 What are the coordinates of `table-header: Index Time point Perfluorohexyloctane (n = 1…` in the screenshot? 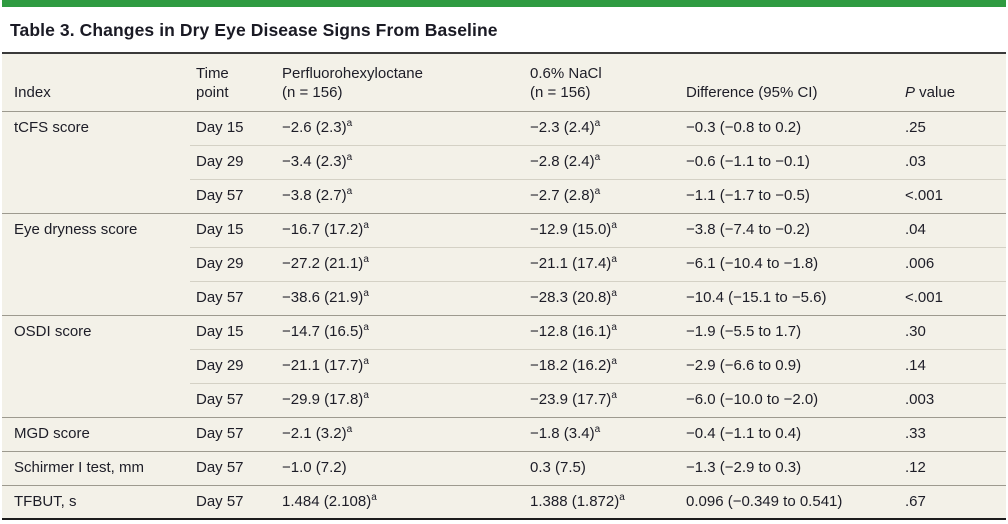 It's located at (504, 82).